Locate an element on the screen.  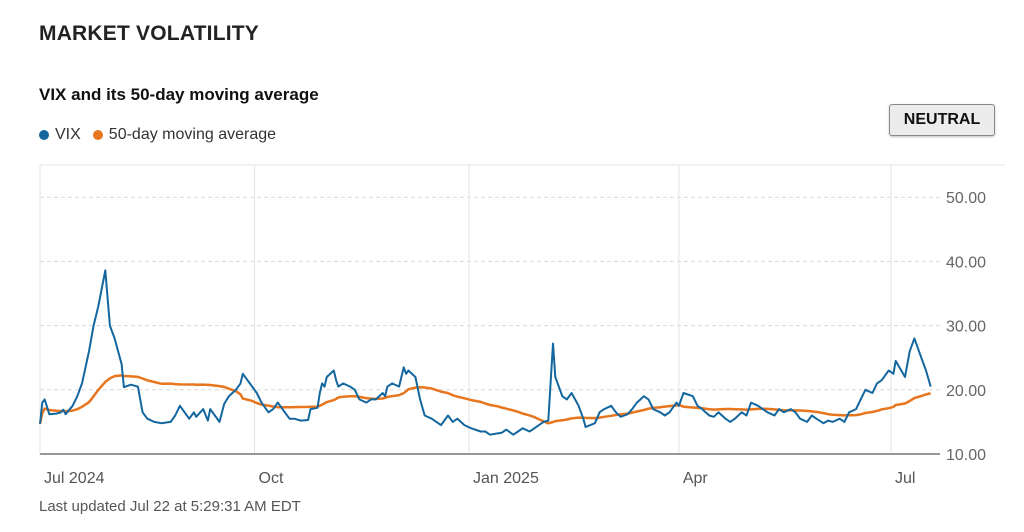
y-tick-label: 40.00 is located at coordinates (966, 262).